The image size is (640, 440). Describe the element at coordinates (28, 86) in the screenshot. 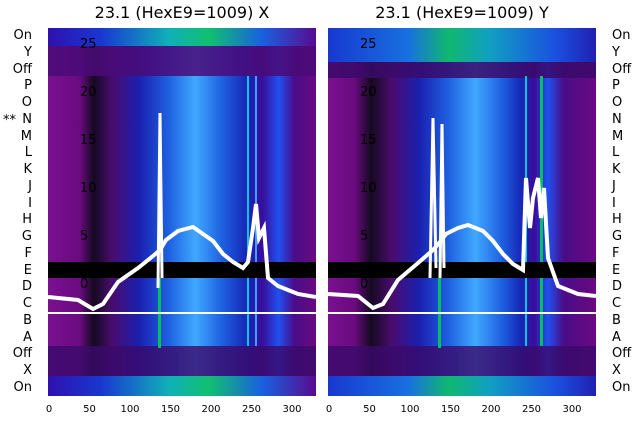

I see `row-label-left: P` at that location.